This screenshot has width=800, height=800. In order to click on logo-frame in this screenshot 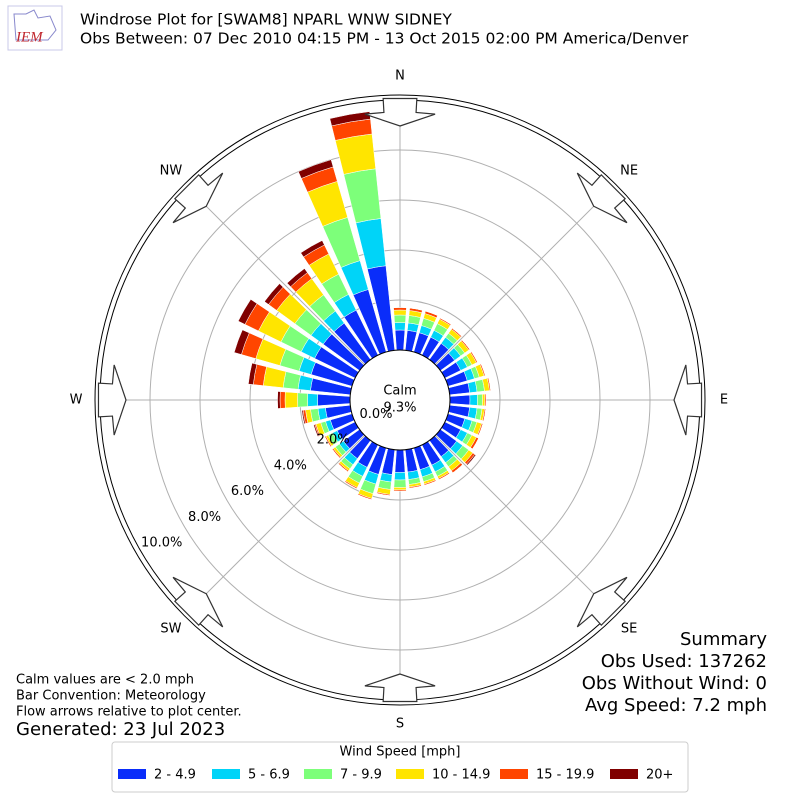, I will do `click(35, 28)`.